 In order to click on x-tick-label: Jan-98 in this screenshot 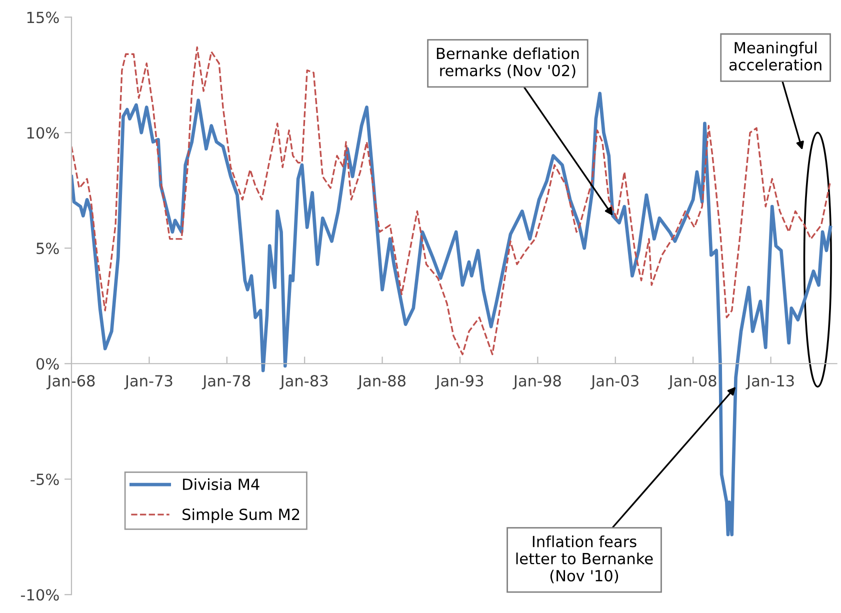, I will do `click(536, 382)`.